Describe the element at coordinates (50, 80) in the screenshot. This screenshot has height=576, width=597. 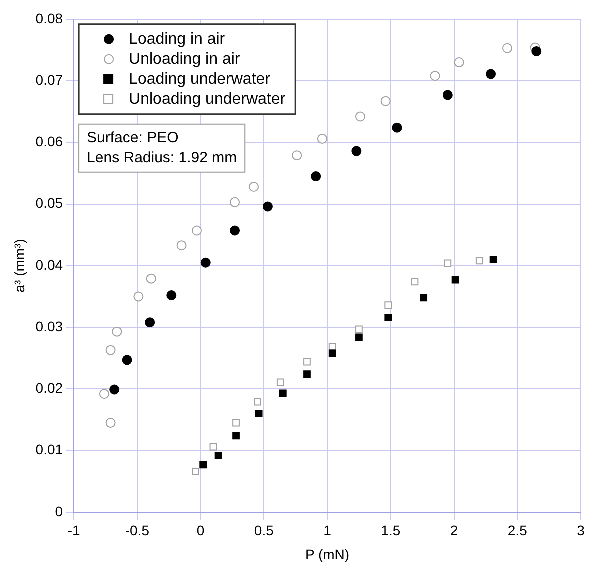
I see `y-tick-label: 0.07` at that location.